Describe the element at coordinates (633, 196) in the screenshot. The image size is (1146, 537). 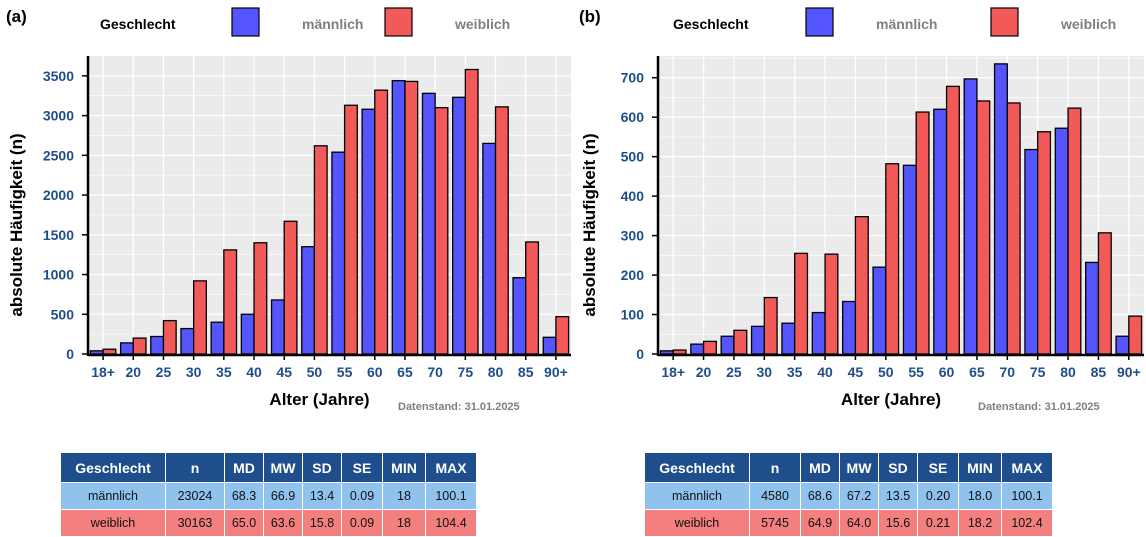
I see `y-tick-label: 400` at that location.